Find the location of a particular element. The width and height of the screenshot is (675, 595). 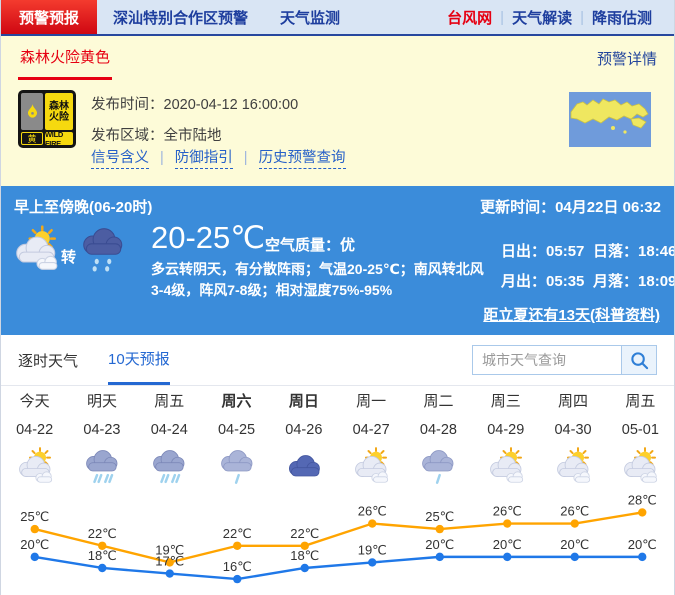

search-button is located at coordinates (639, 360).